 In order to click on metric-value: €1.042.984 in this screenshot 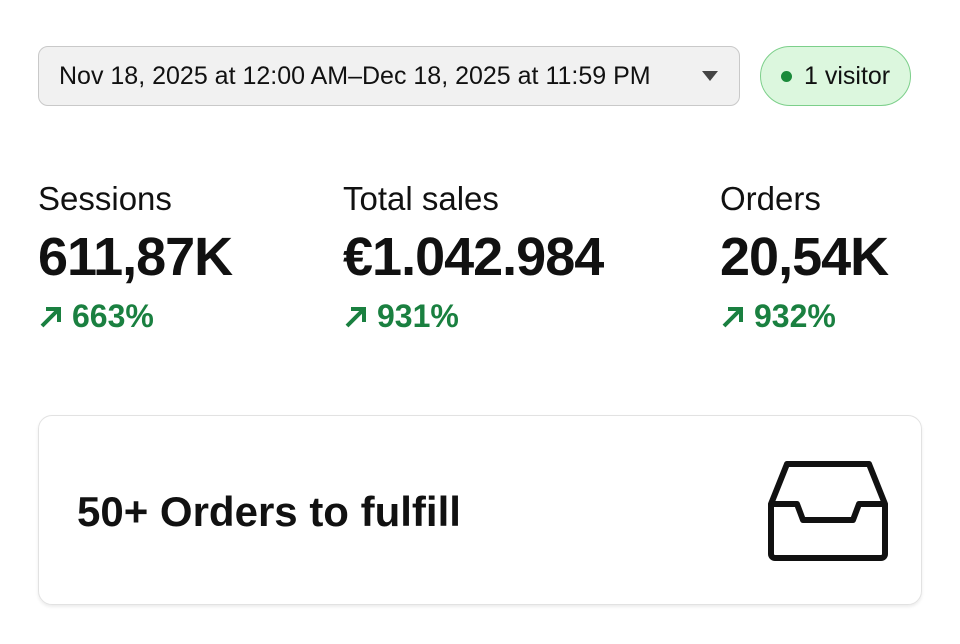, I will do `click(473, 257)`.